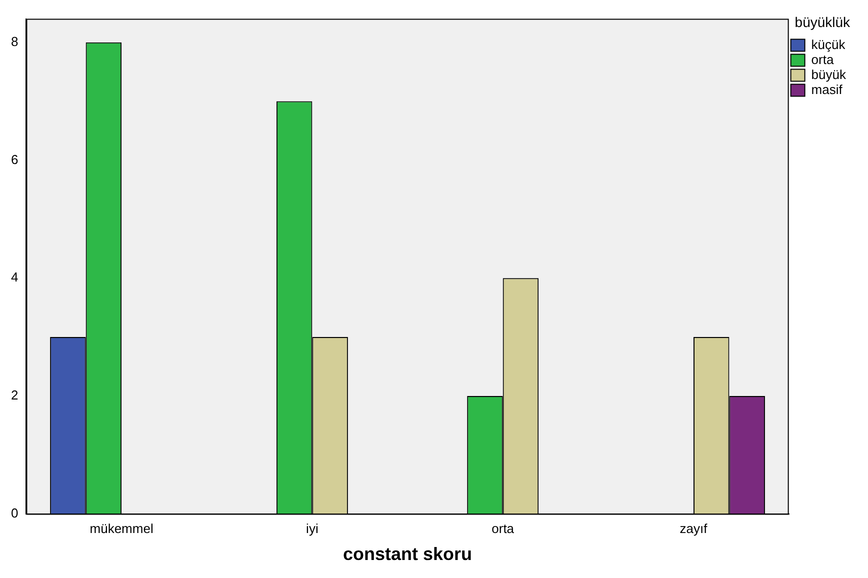  What do you see at coordinates (503, 528) in the screenshot?
I see `x-tick-label: orta` at bounding box center [503, 528].